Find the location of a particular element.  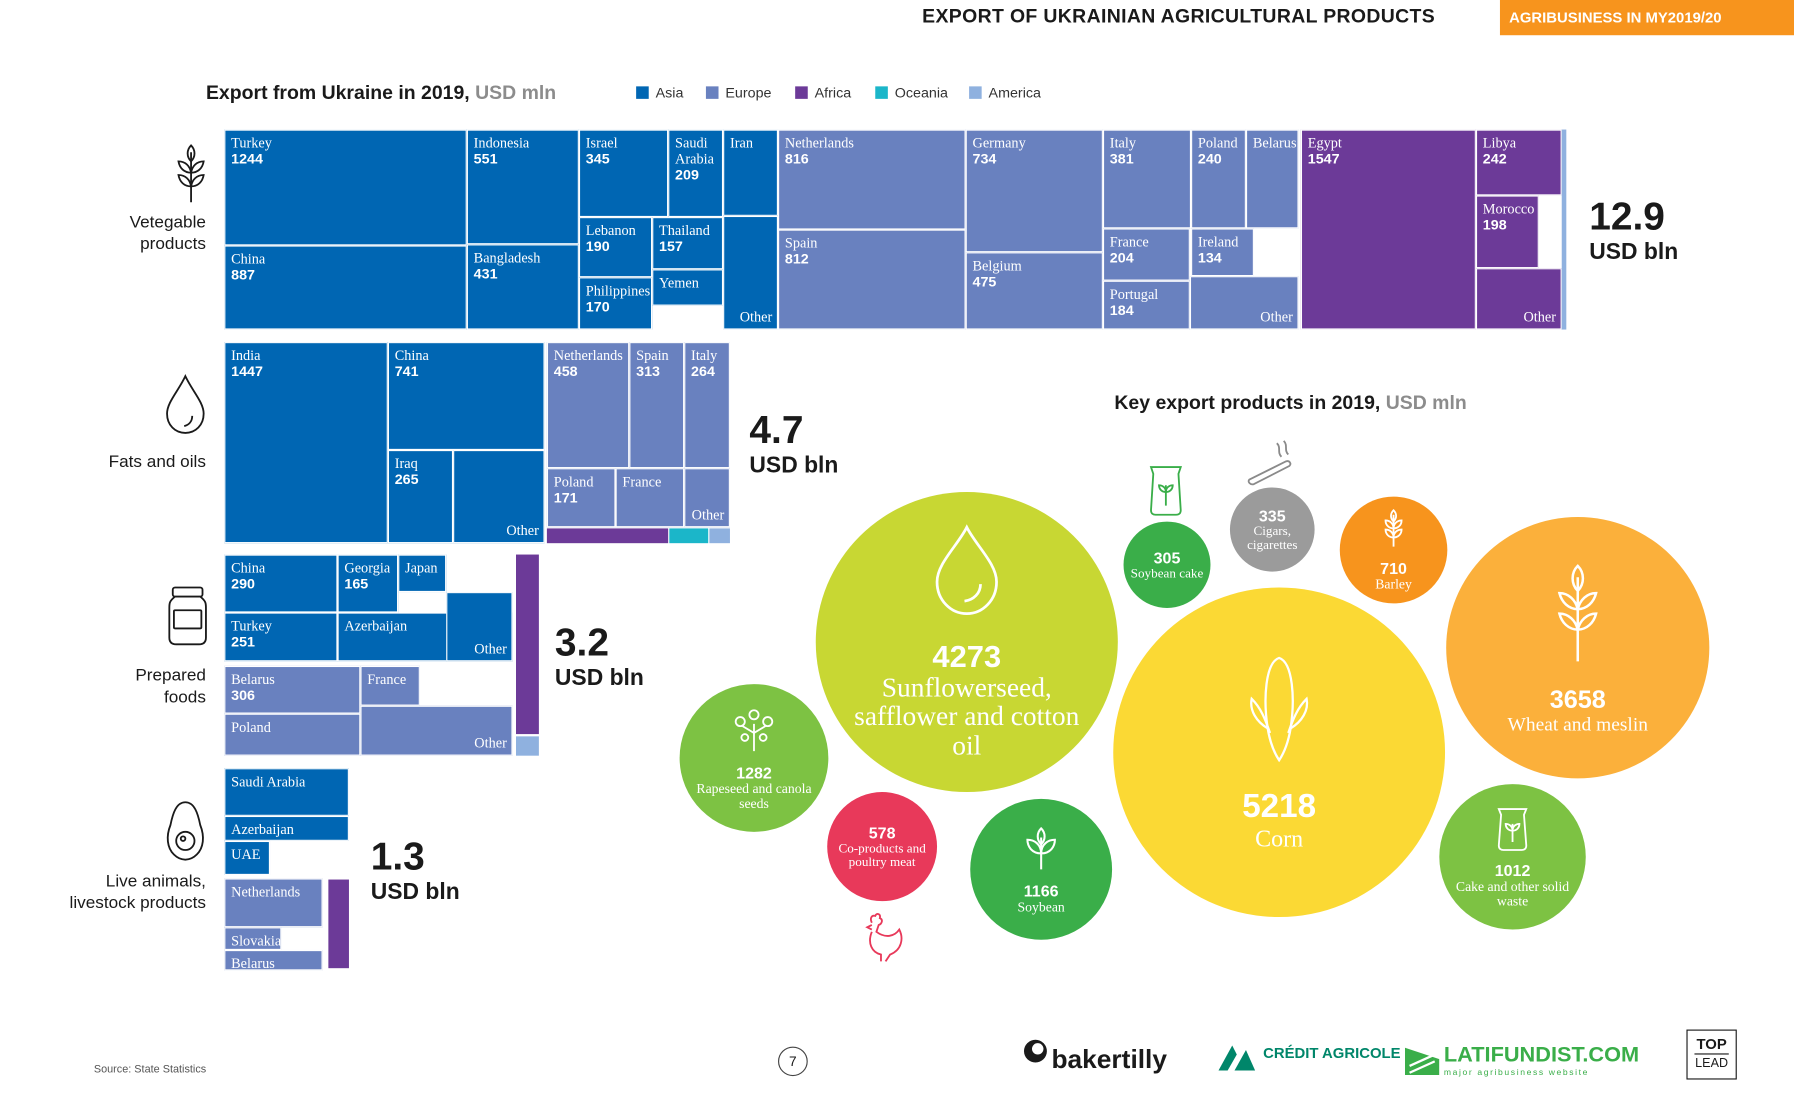

bubble-label: Soybean cake is located at coordinates (1167, 574).